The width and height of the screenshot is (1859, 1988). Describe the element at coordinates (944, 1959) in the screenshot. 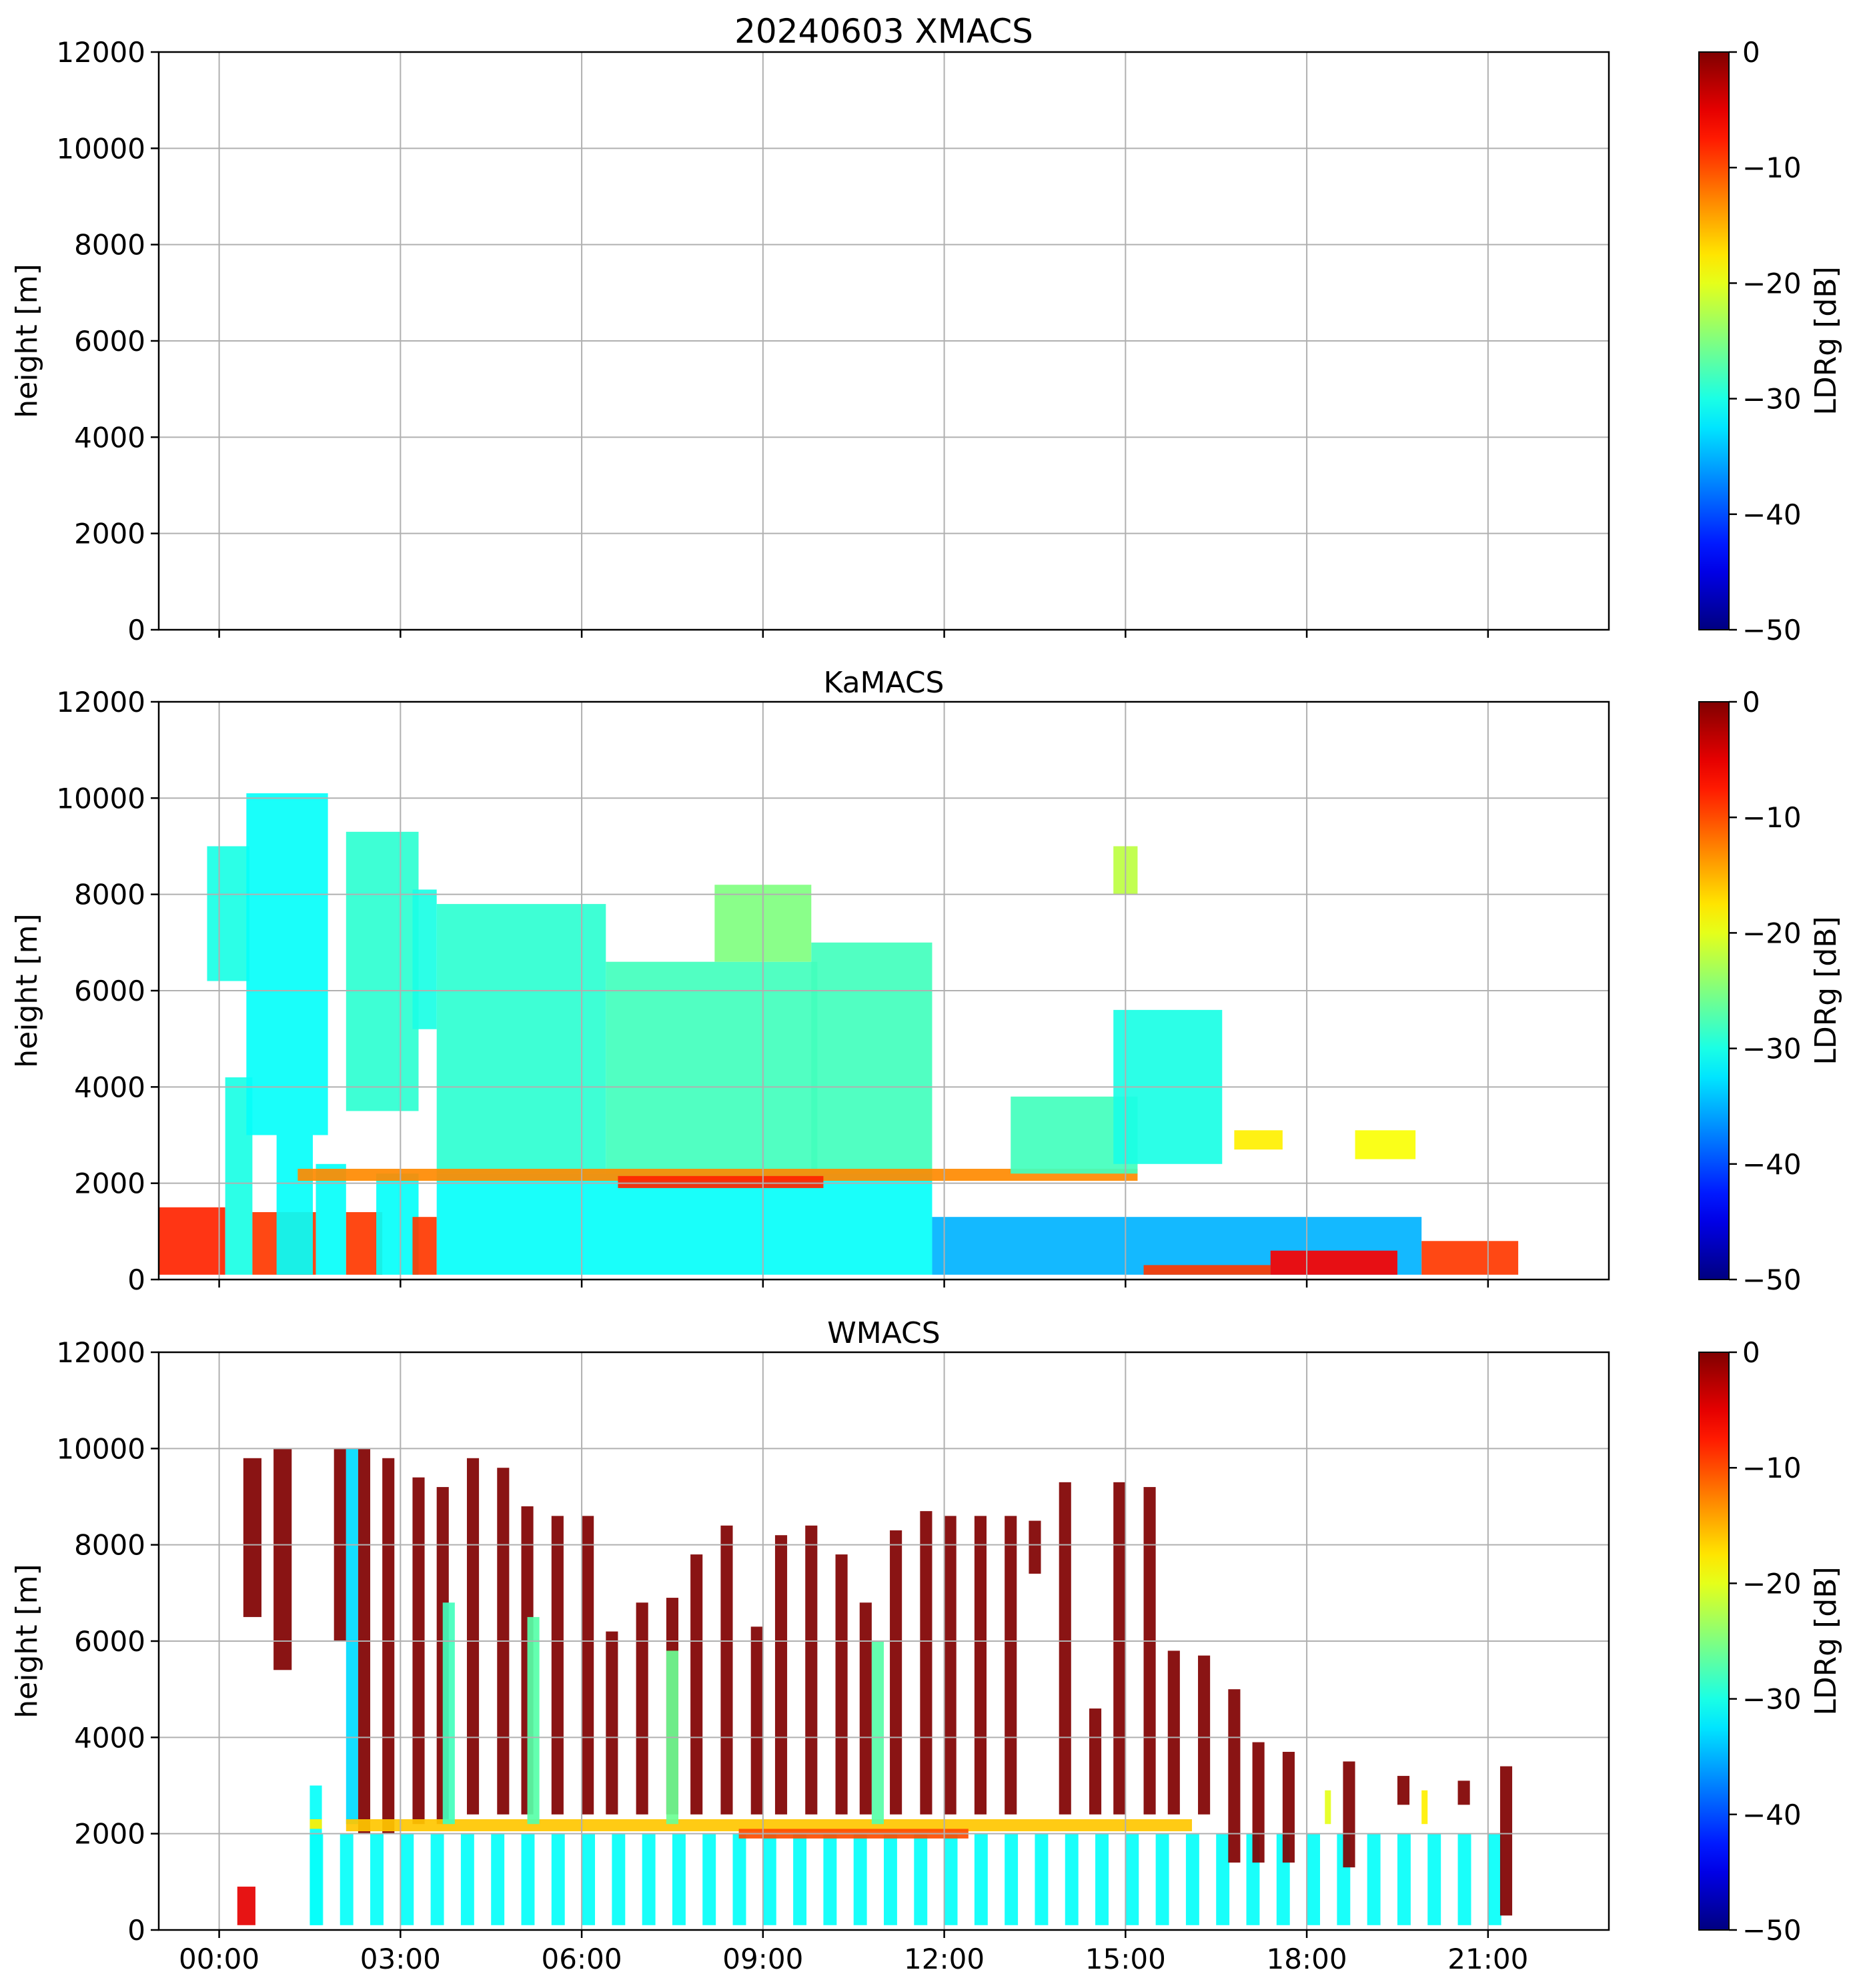

I see `wmacs-xtick-label-4: 12:00` at that location.